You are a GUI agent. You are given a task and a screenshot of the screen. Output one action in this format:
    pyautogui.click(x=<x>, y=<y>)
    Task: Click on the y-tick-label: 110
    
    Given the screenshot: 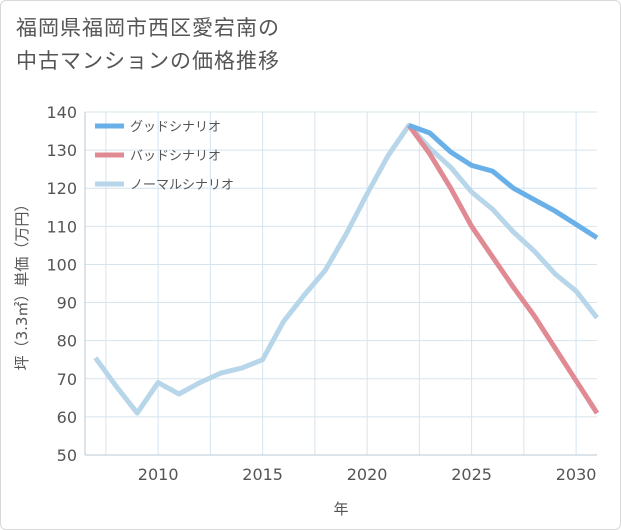 What is the action you would take?
    pyautogui.click(x=61, y=226)
    